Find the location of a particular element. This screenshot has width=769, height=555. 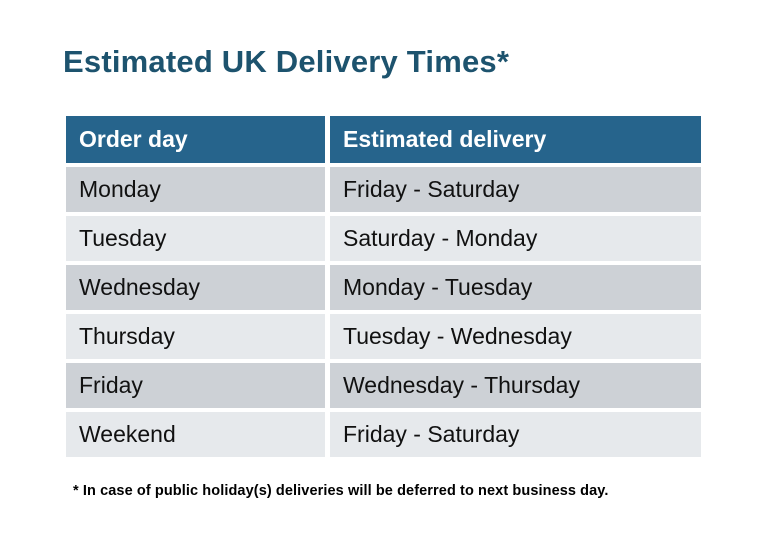

page-title: Estimated UK Delivery Times* is located at coordinates (286, 61).